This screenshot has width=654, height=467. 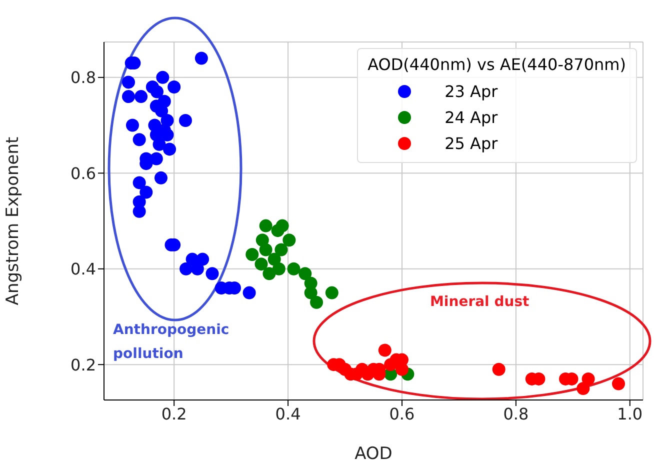 I want to click on x-tick-label: 0.6, so click(x=402, y=414).